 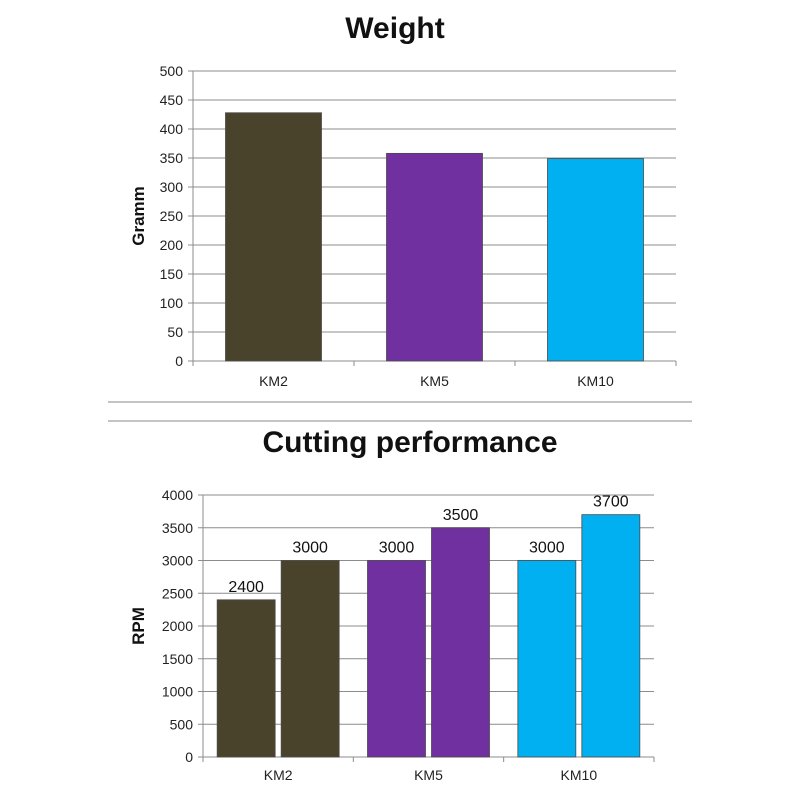 I want to click on data-label: 2400, so click(x=246, y=587).